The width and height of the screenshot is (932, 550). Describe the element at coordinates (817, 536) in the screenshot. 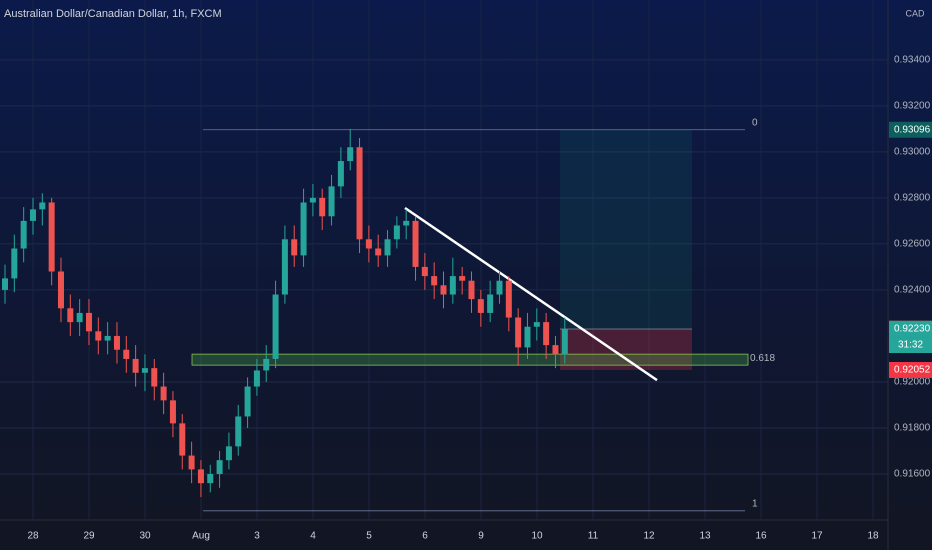

I see `x-tick-label: 17` at that location.